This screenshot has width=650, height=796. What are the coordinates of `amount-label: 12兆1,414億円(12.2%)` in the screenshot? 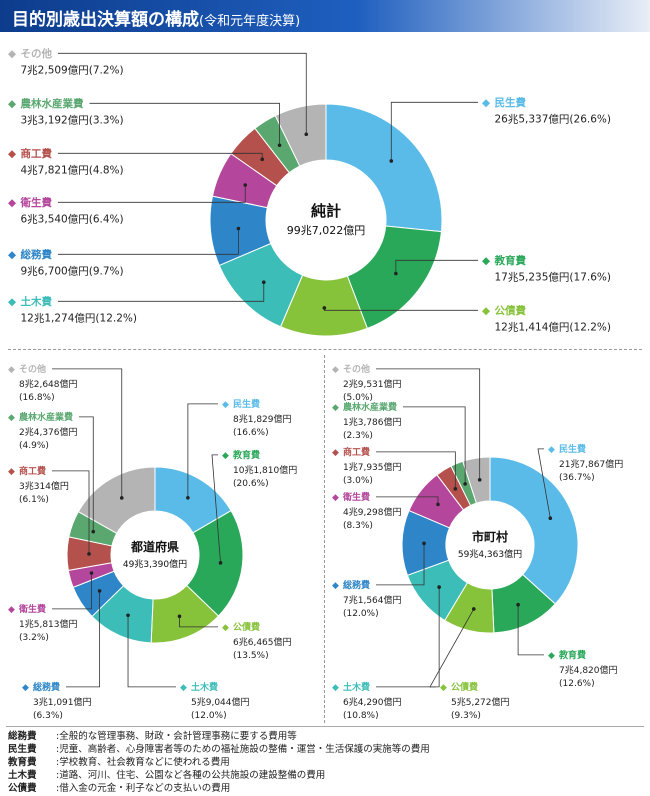 It's located at (553, 327).